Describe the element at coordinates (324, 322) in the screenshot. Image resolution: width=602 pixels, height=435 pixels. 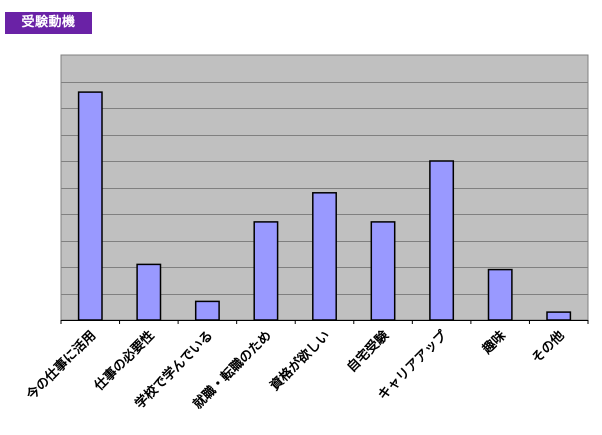
I see `x-tick-marks` at that location.